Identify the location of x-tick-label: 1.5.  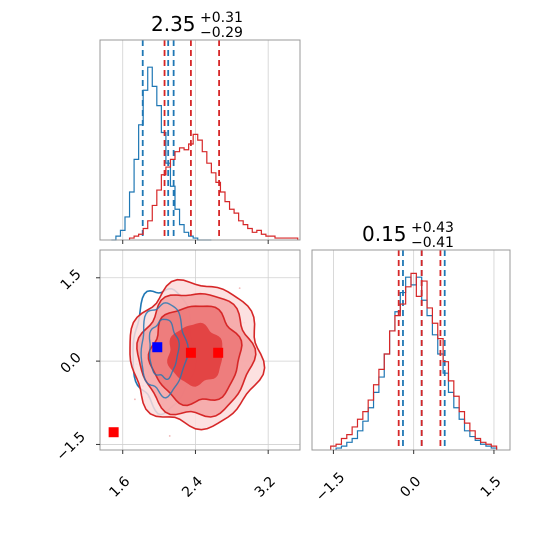
(491, 487).